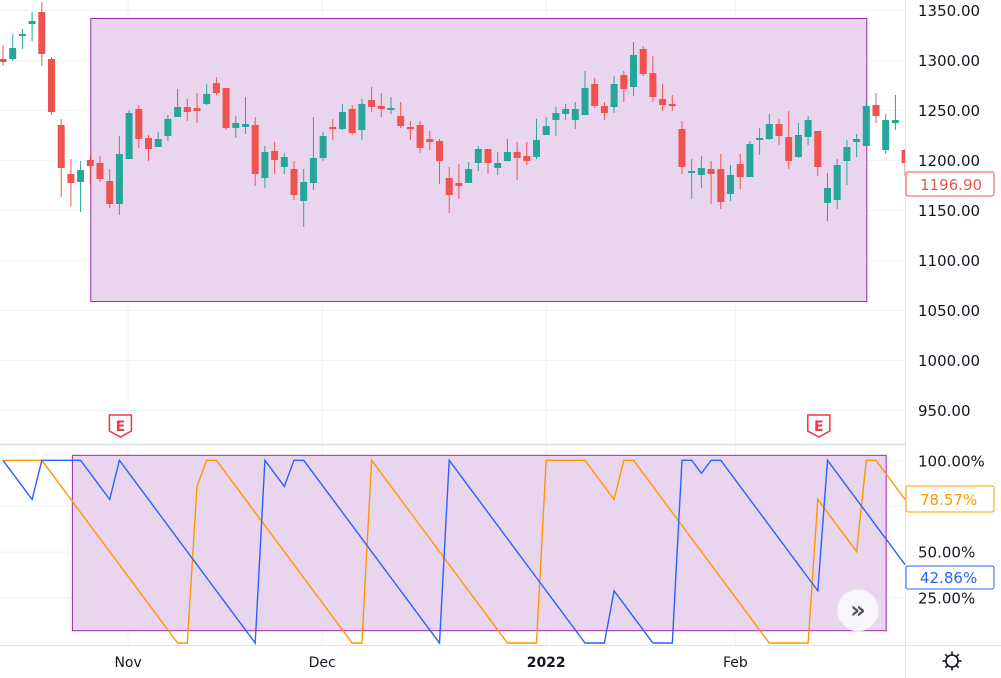 Image resolution: width=1001 pixels, height=678 pixels. What do you see at coordinates (858, 610) in the screenshot?
I see `scroll-to-realtime-button: »` at bounding box center [858, 610].